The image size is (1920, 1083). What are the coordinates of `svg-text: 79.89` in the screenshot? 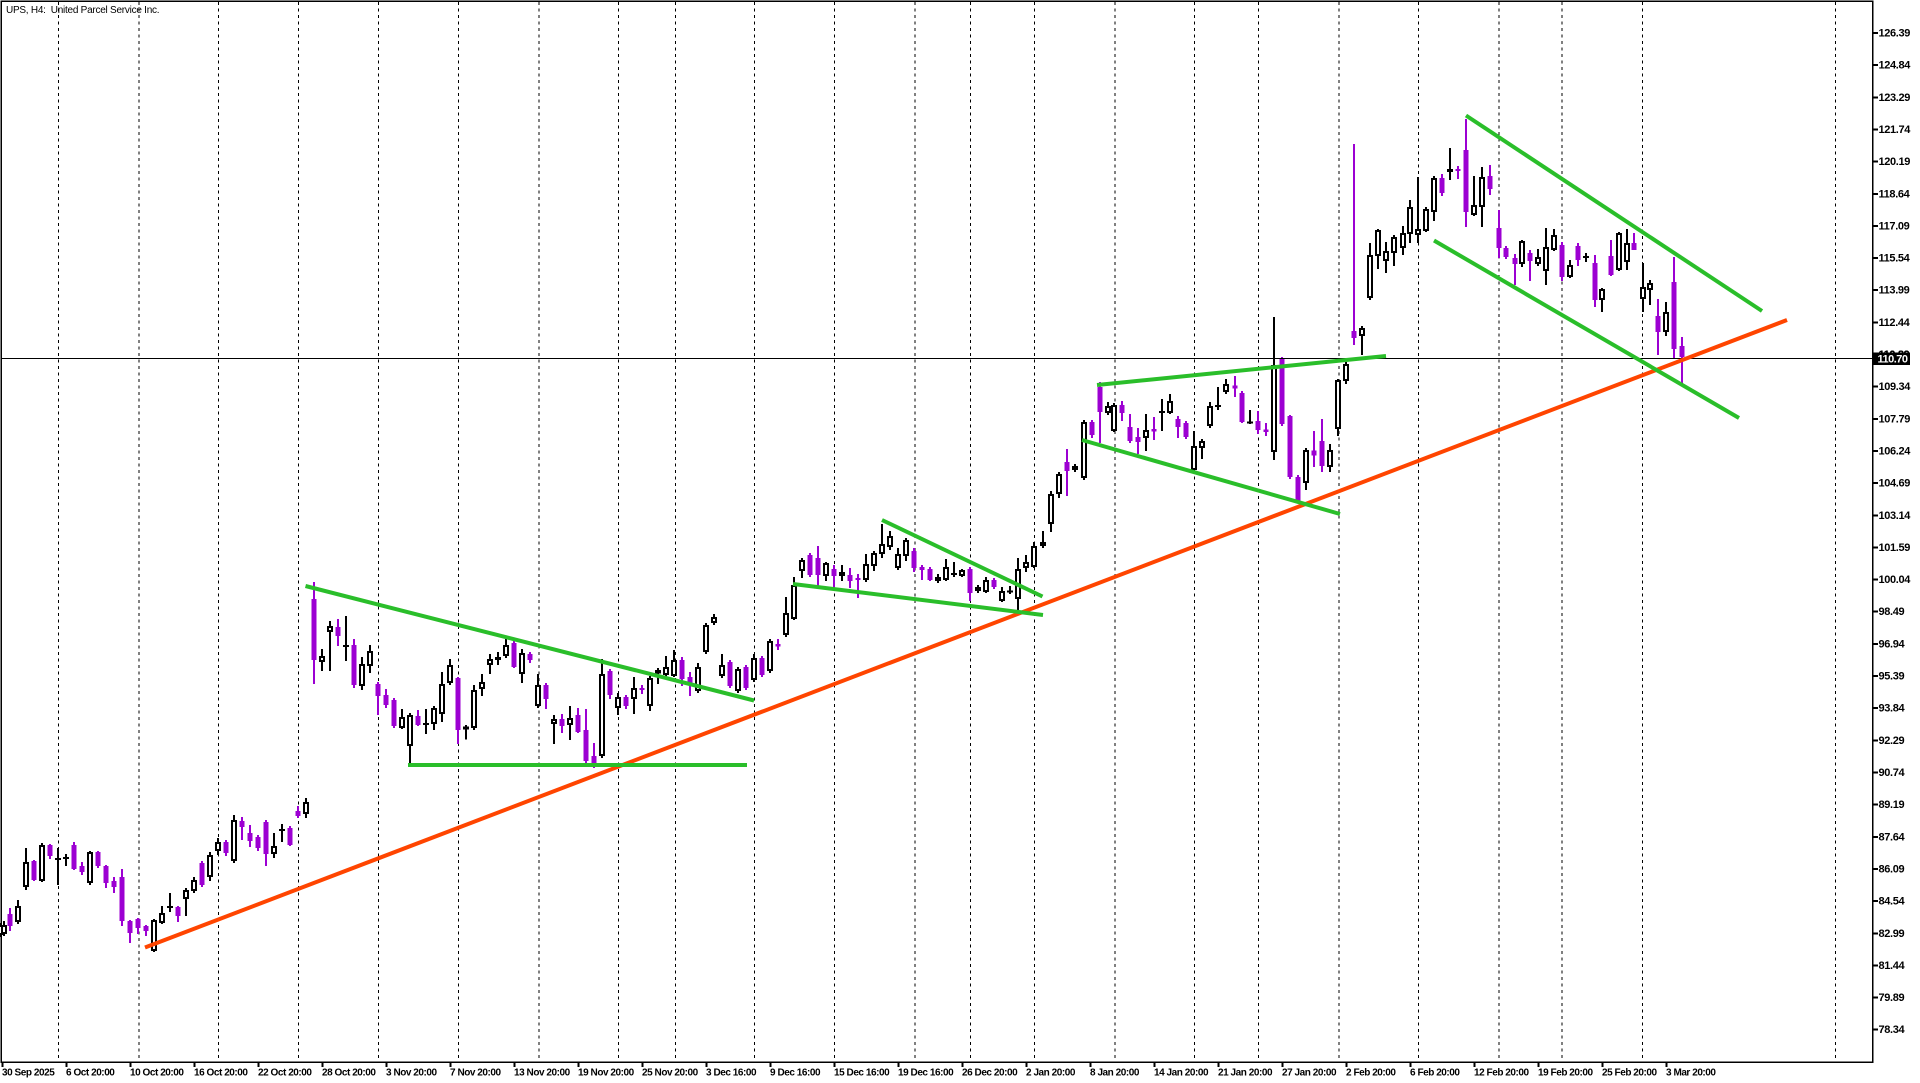 It's located at (1892, 998).